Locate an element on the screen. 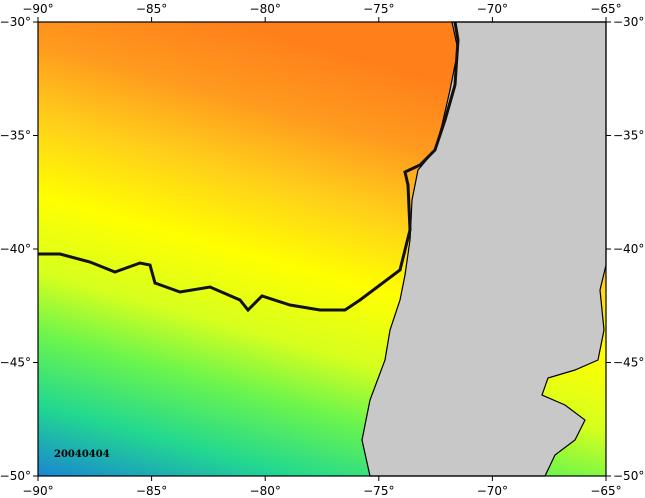  x-tick-label-bottom: −85° is located at coordinates (151, 491).